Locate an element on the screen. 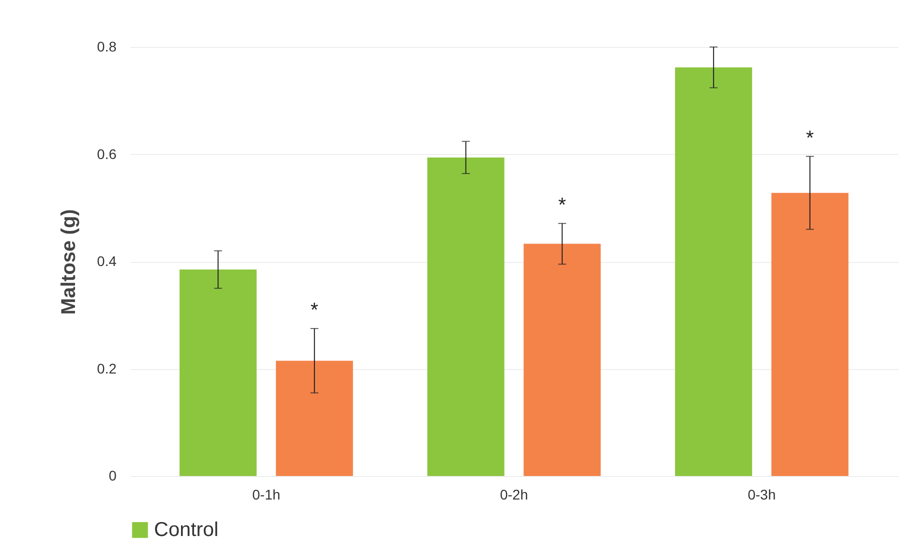 This screenshot has width=918, height=550. x-tick-label: 0-2h is located at coordinates (514, 494).